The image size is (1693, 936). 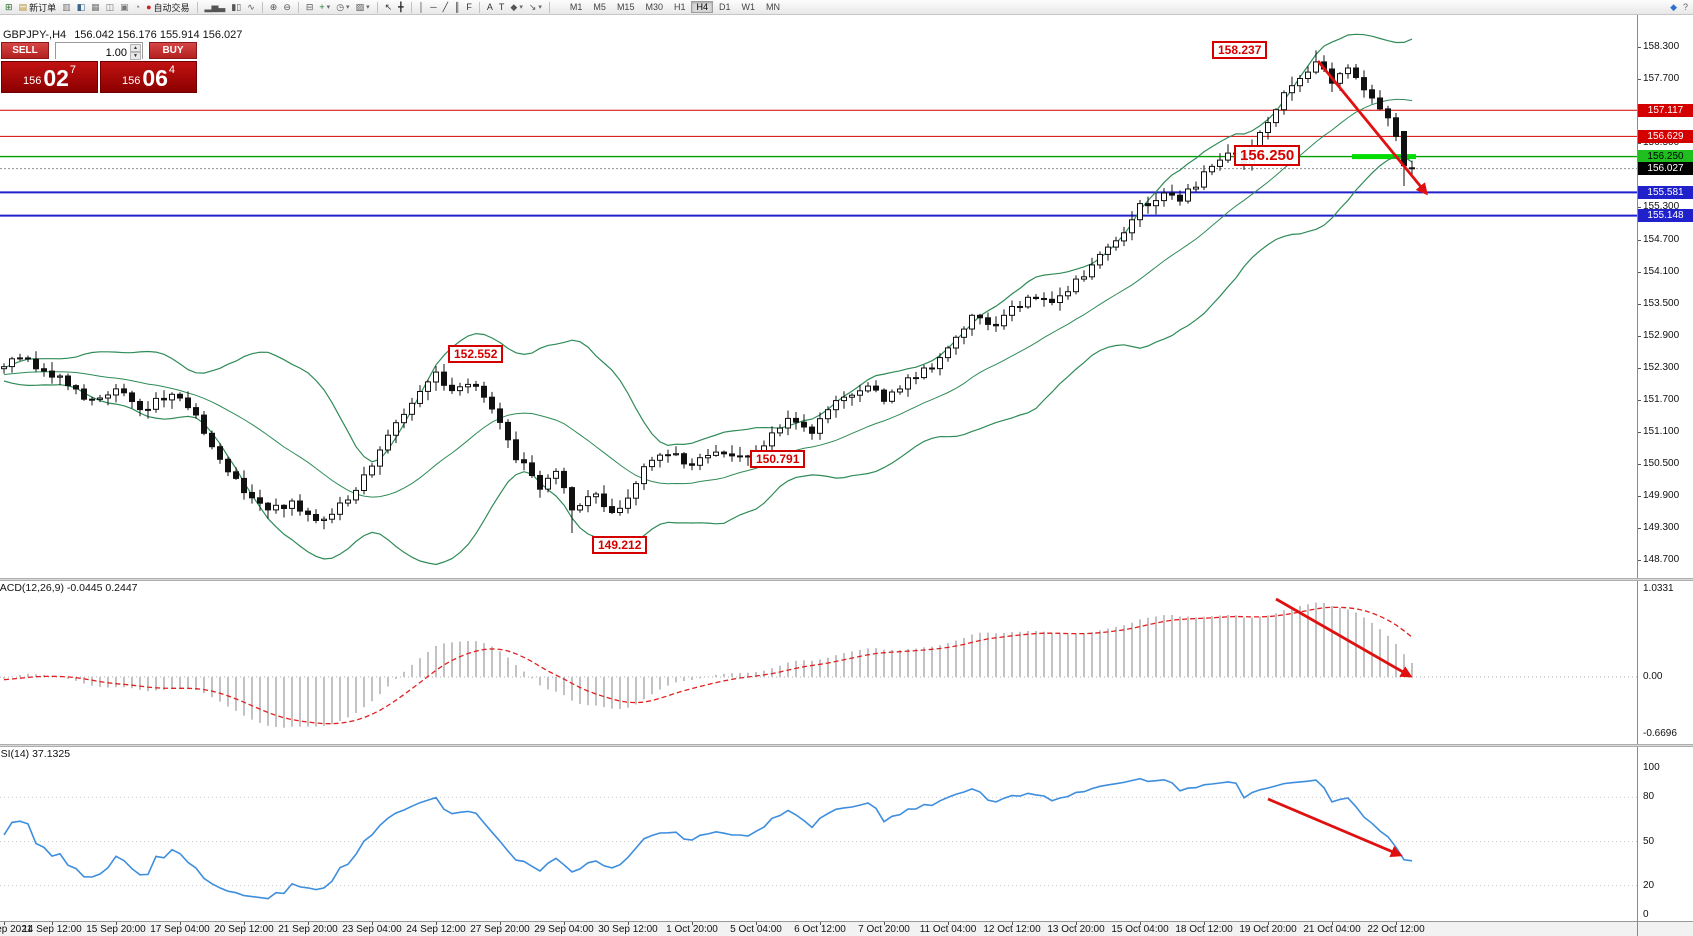 I want to click on terminal-icon: ▣, so click(x=124, y=7).